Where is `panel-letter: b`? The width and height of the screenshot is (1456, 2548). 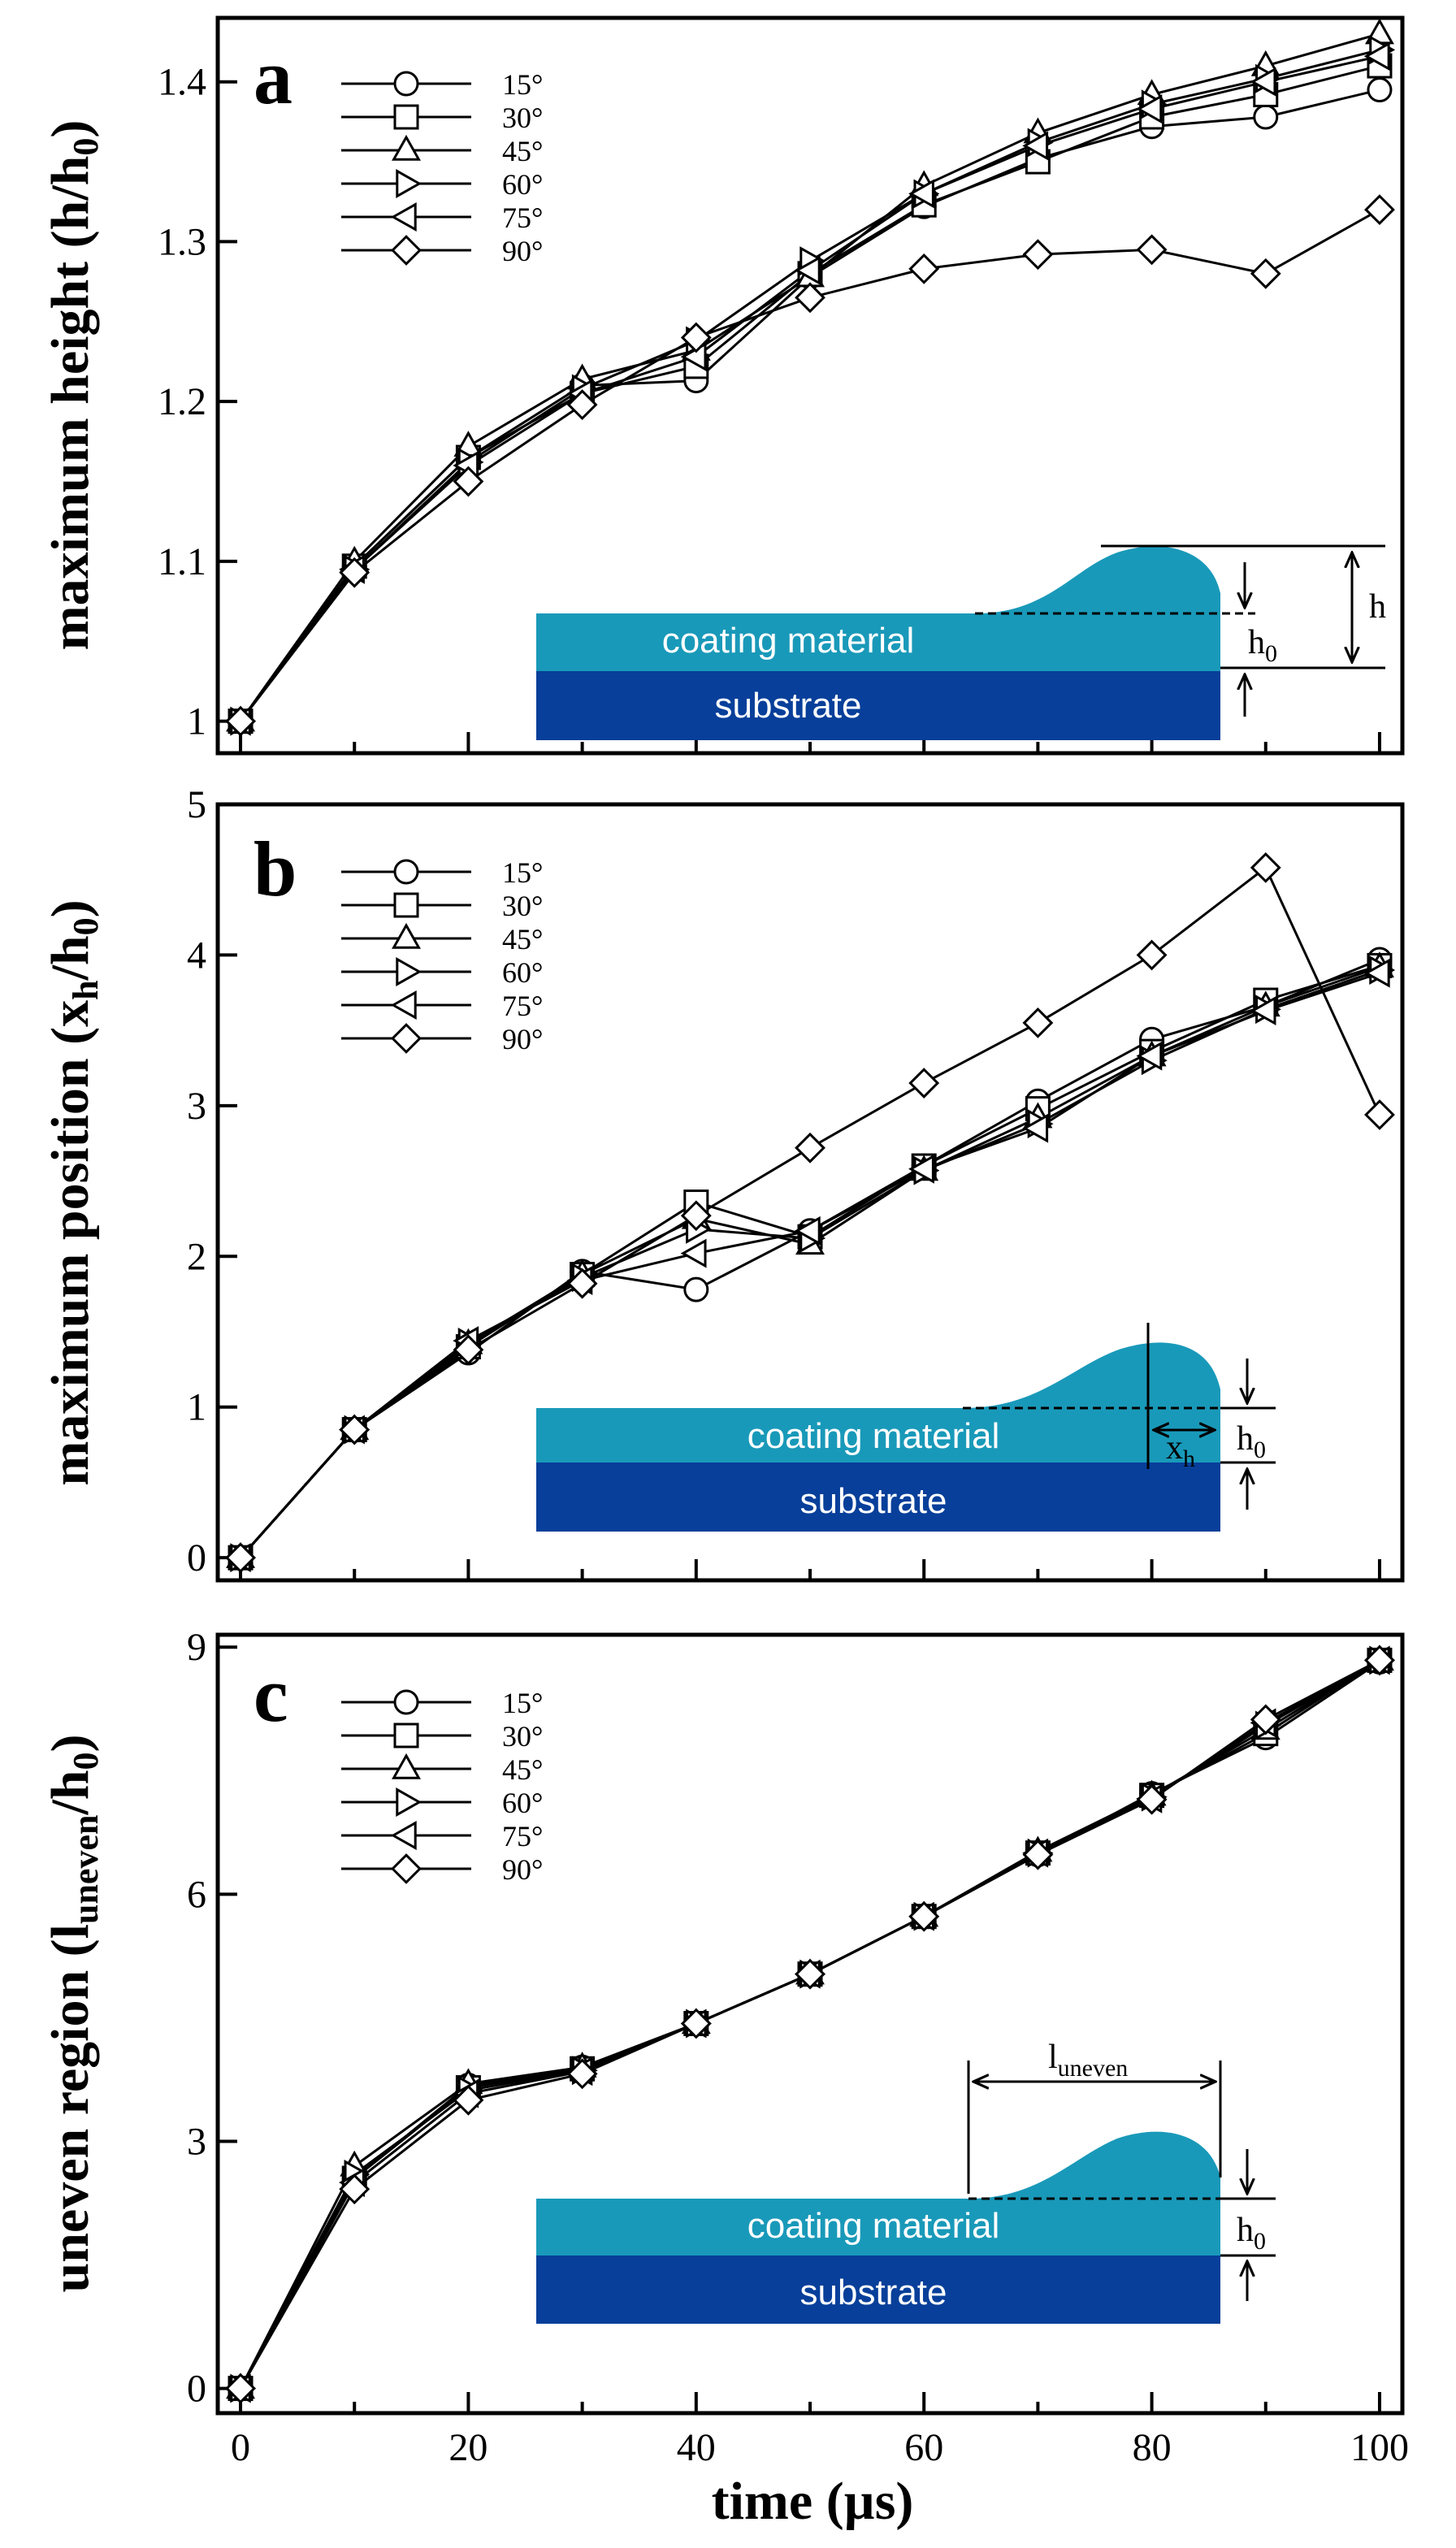 panel-letter: b is located at coordinates (275, 869).